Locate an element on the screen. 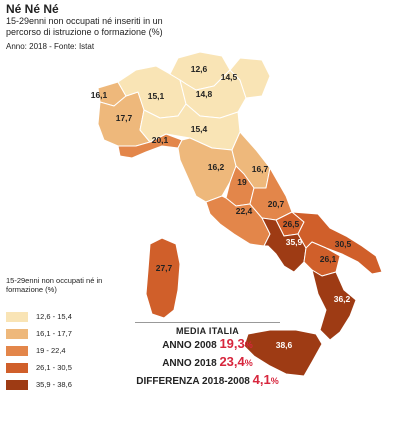 Image resolution: width=400 pixels, height=423 pixels. media-row-differenza: DIFFERENZA 2018-2008 4,1% is located at coordinates (207, 381).